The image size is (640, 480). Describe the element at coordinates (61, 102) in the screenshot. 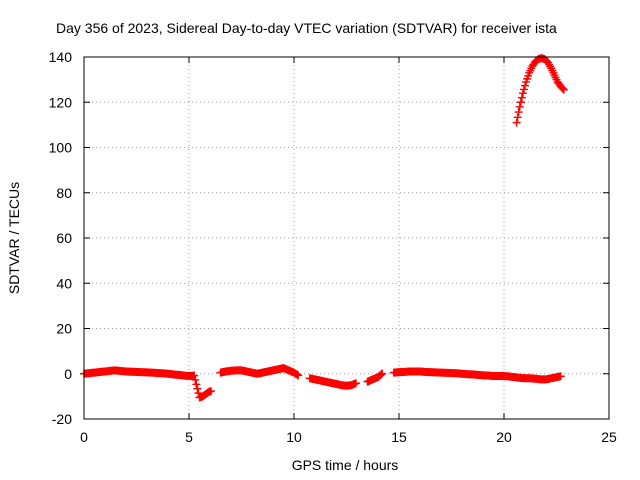

I see `y-tick-label: 120` at that location.